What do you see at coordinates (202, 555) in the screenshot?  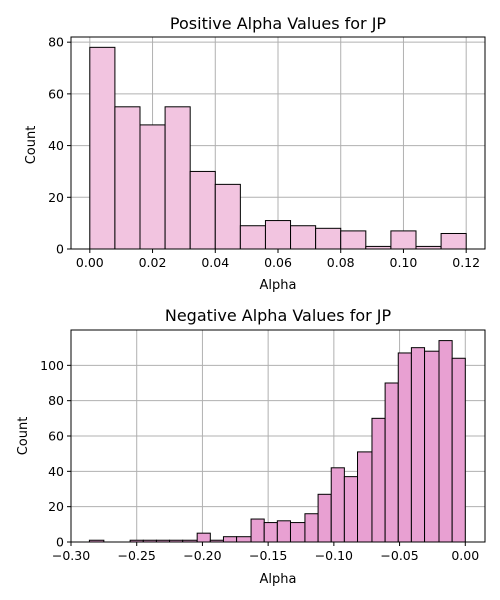 I see `x-tick-label: −0.20` at bounding box center [202, 555].